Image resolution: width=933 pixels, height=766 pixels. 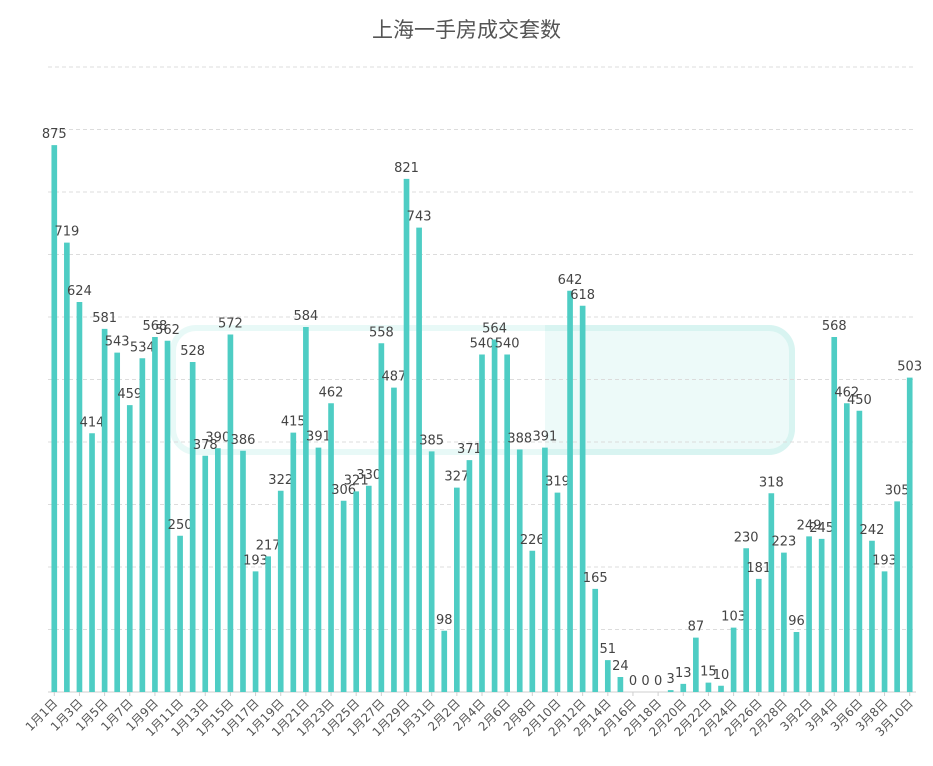 I want to click on data-label: 87, so click(x=696, y=627).